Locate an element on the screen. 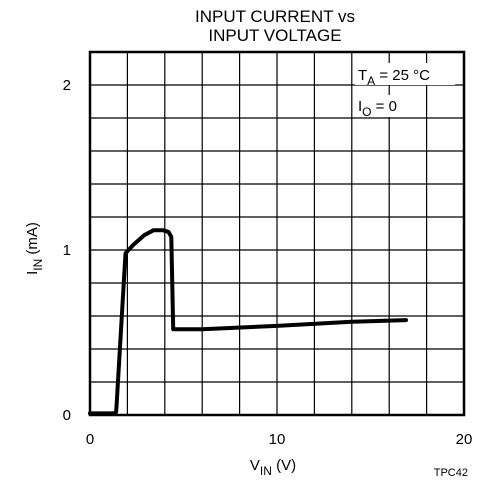 This screenshot has width=486, height=485. chart-title-line-1: INPUT CURRENT vs is located at coordinates (275, 16).